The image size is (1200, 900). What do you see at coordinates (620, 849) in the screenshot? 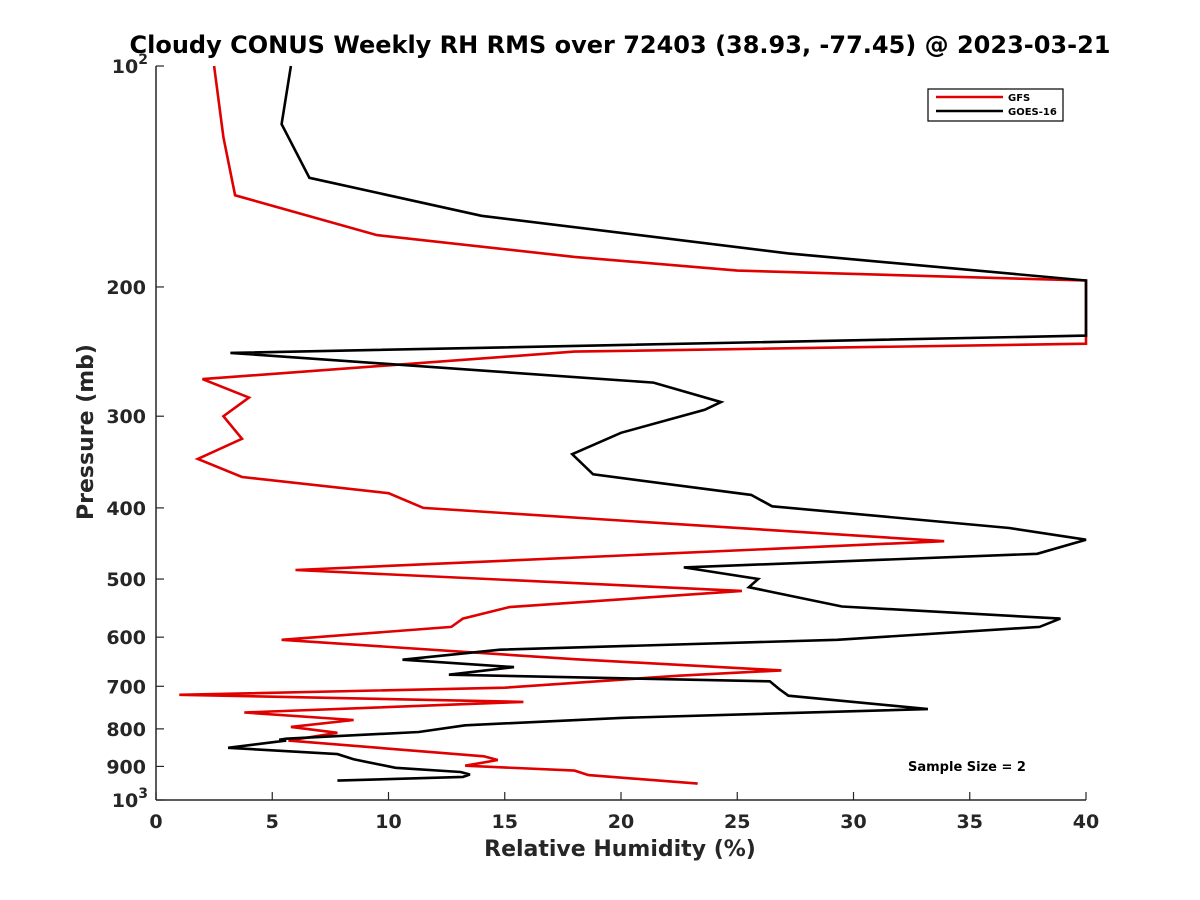
I see `x-axis-label: Relative Humidity (%)` at bounding box center [620, 849].